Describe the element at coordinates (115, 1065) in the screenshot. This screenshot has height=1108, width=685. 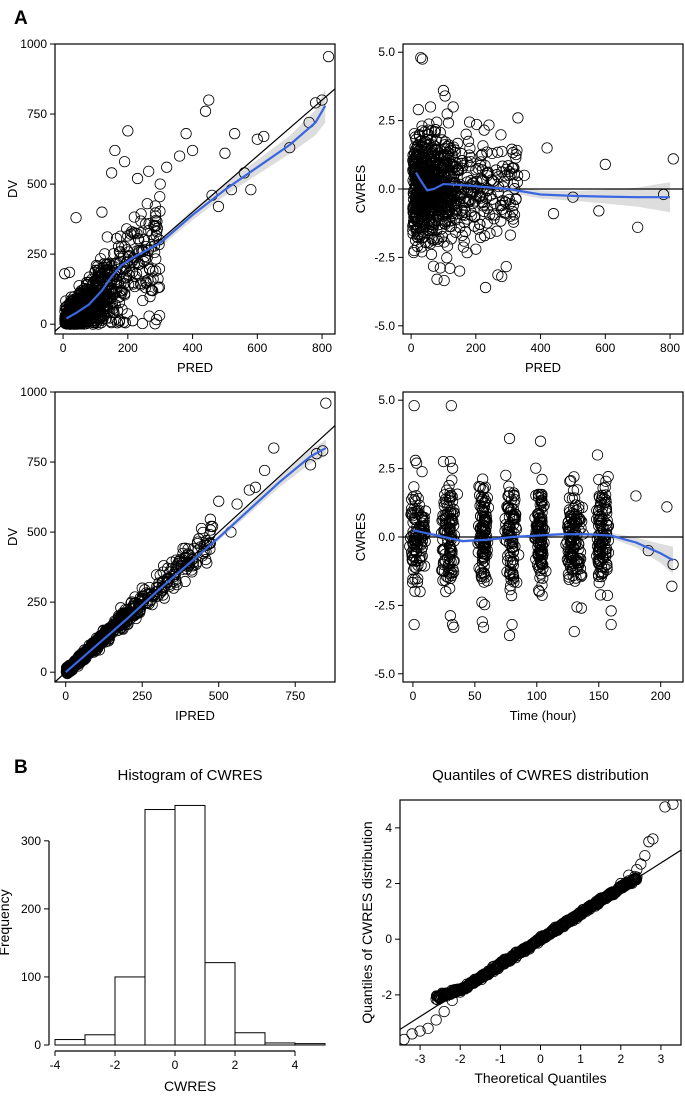
I see `x-tick-label: -2` at that location.